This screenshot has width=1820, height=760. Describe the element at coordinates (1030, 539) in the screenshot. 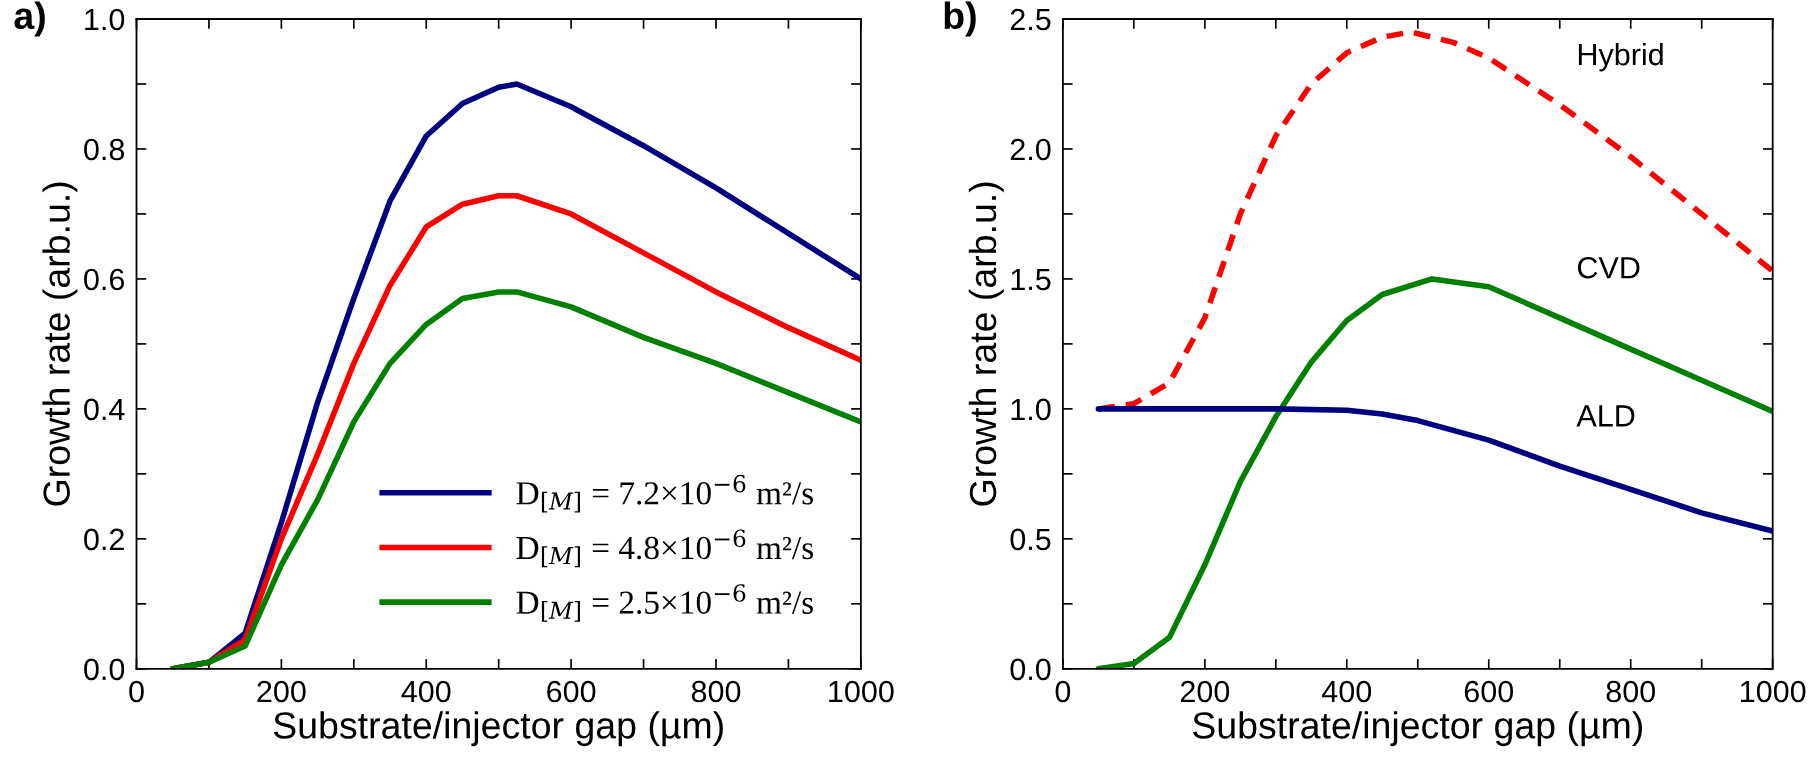

I see `y-tick-label: 0.5` at that location.